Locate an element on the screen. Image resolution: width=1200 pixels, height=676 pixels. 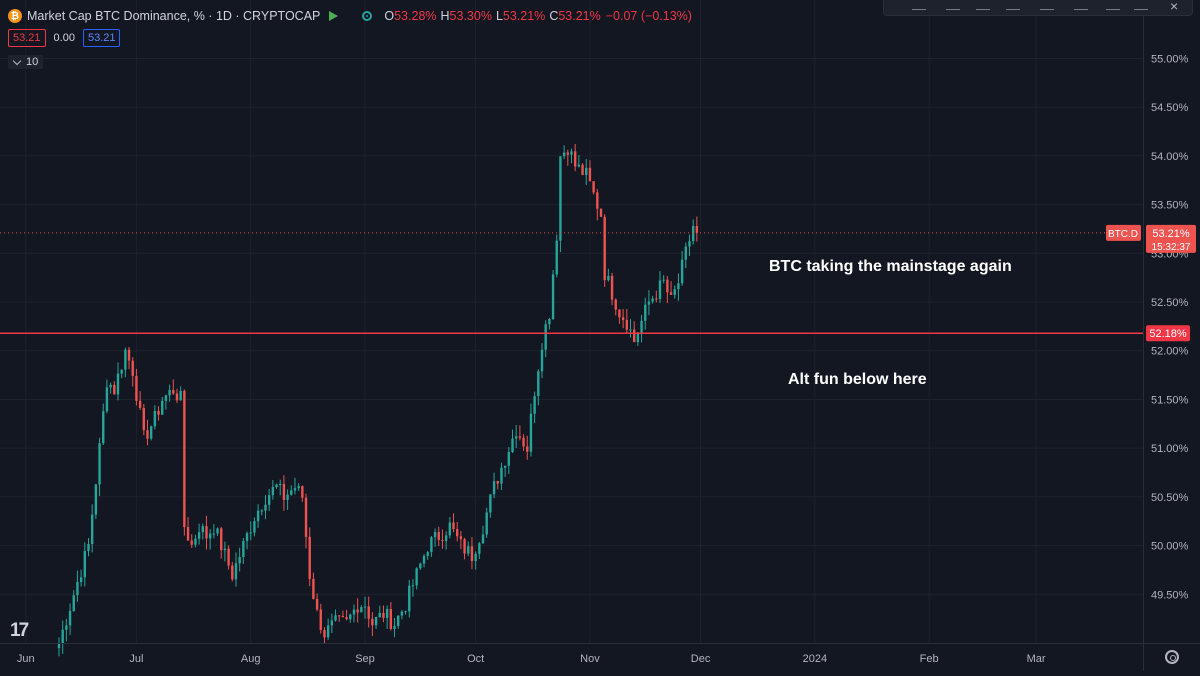
buy-price-box: 53.21 is located at coordinates (101, 38).